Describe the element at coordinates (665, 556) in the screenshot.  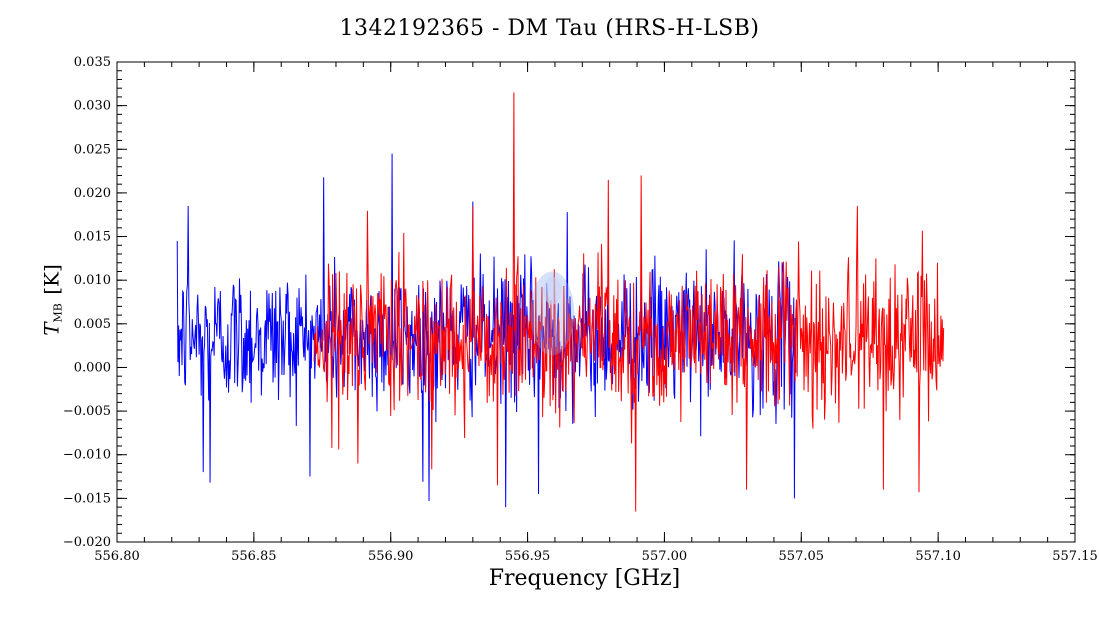
I see `x-tick-label: 557.00` at that location.